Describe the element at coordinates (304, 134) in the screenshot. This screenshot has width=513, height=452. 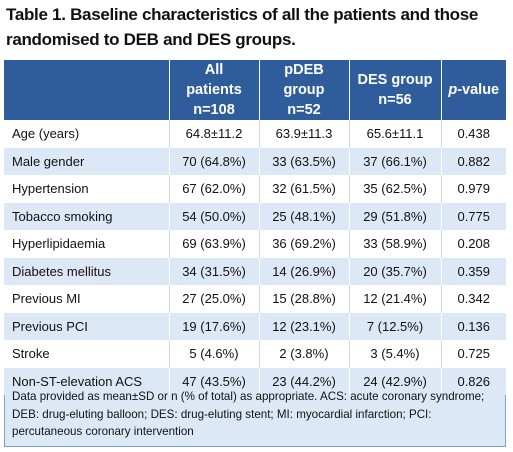
I see `cell-pdeb: 63.9±11.3` at that location.